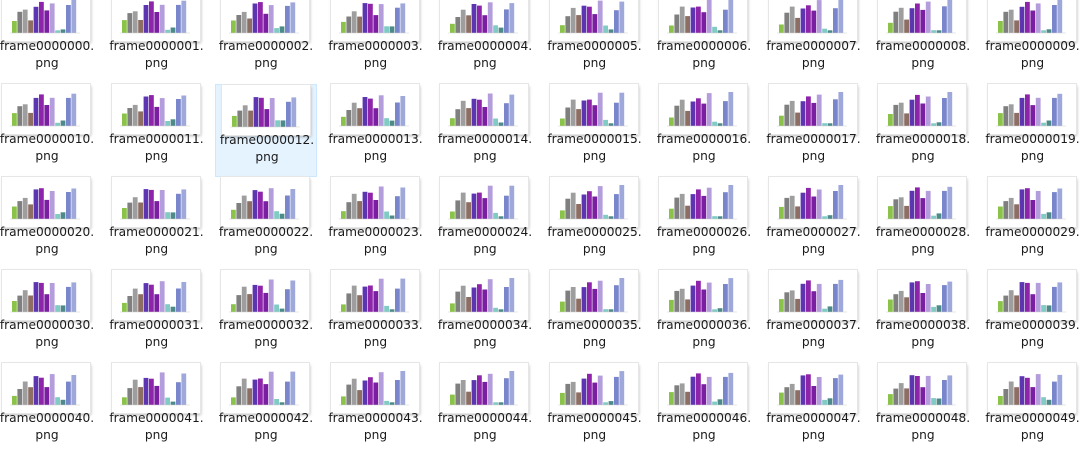  Describe the element at coordinates (376, 223) in the screenshot. I see `file-item: frame0000023. png` at that location.